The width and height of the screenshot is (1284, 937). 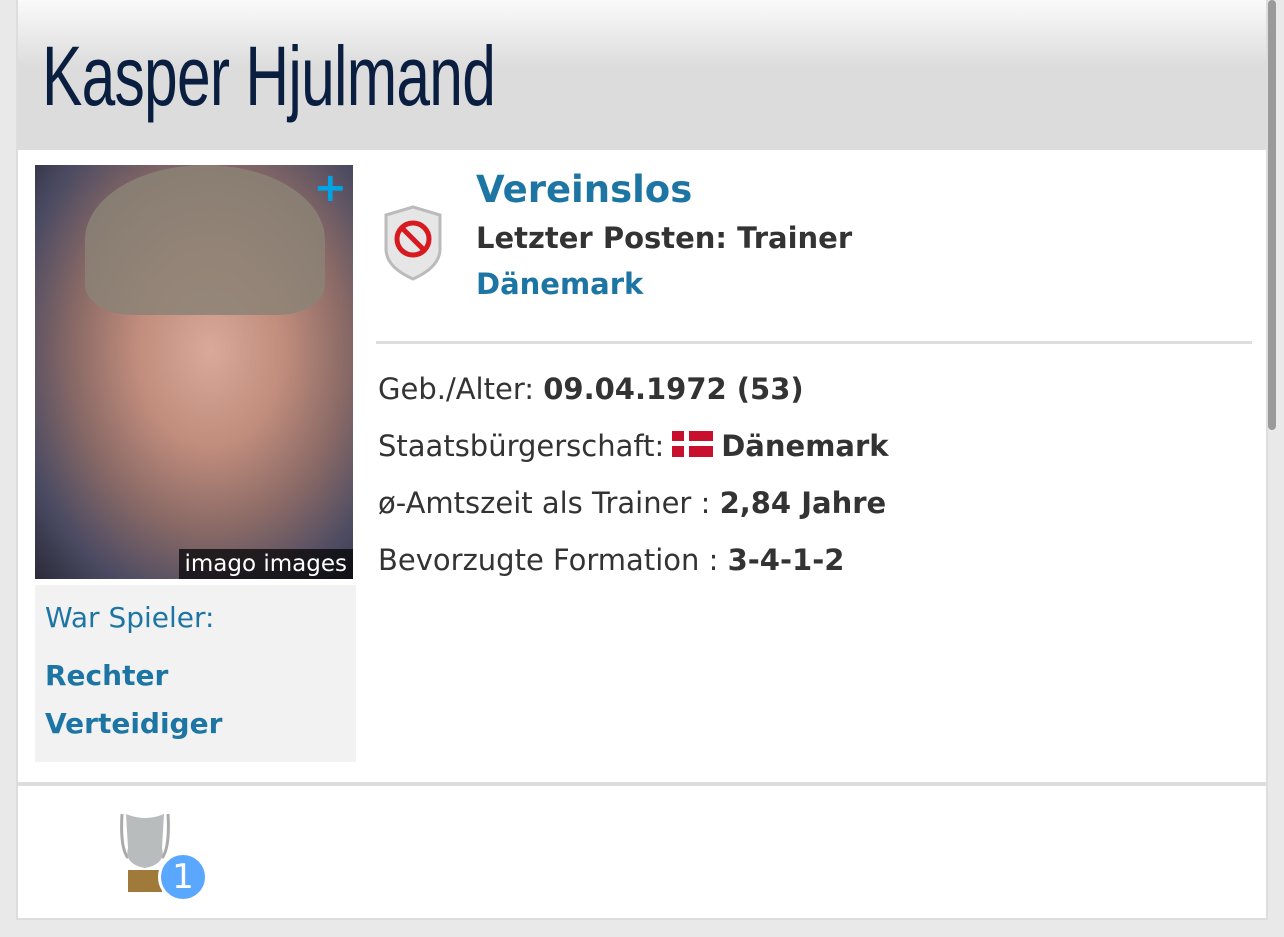 What do you see at coordinates (194, 372) in the screenshot?
I see `profile-photo: + imago images` at bounding box center [194, 372].